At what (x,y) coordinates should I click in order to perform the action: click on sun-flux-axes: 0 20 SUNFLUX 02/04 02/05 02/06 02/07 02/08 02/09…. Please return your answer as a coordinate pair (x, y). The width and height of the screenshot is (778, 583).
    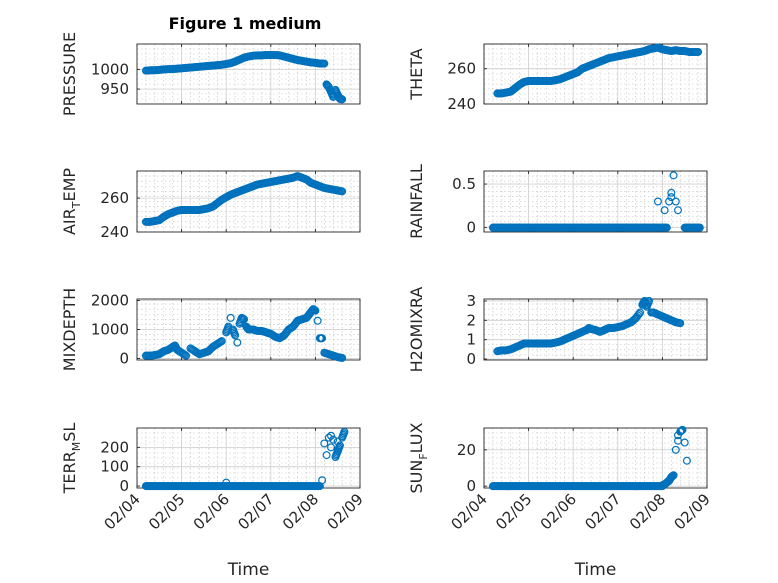
    Looking at the image, I should click on (560, 501).